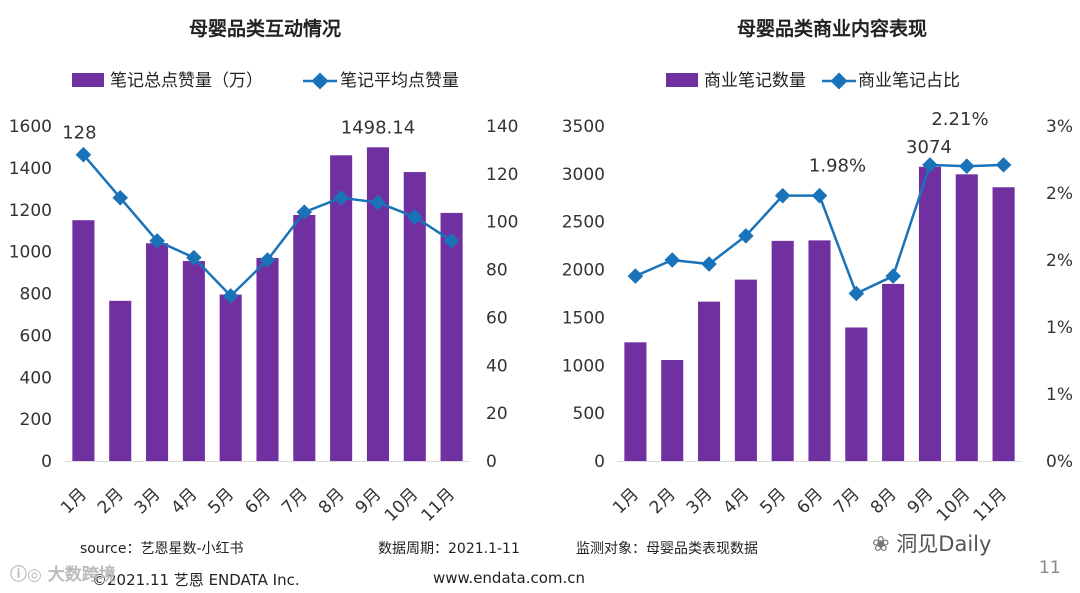 The width and height of the screenshot is (1080, 593). What do you see at coordinates (36, 336) in the screenshot?
I see `y-left-tick-label: 600` at bounding box center [36, 336].